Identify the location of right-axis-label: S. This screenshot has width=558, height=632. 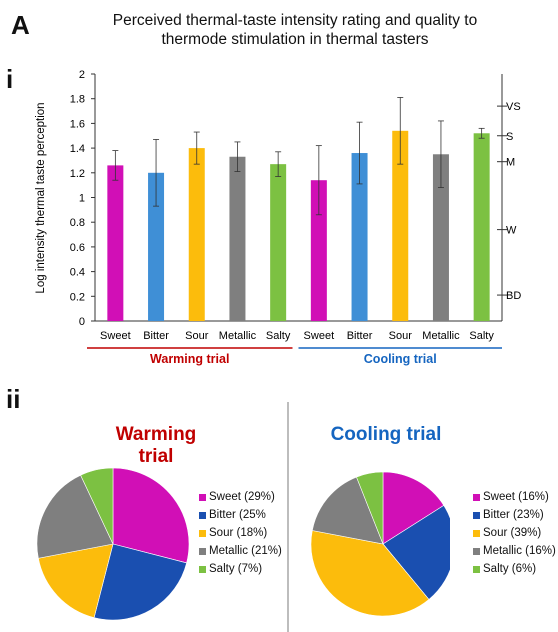
(509, 137).